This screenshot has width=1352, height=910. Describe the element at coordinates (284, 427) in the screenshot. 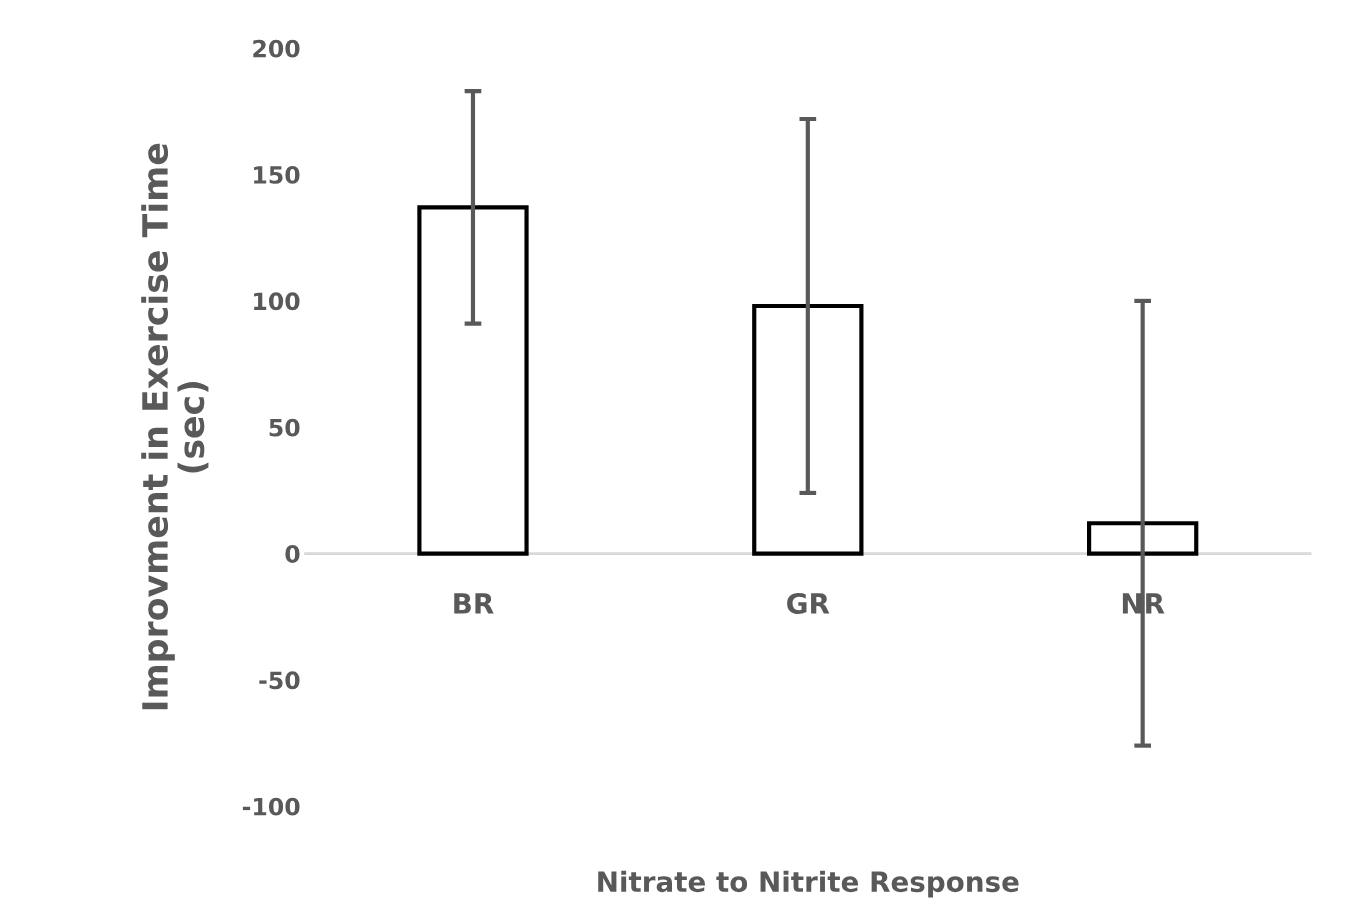

I see `y-tick-label: 50` at that location.